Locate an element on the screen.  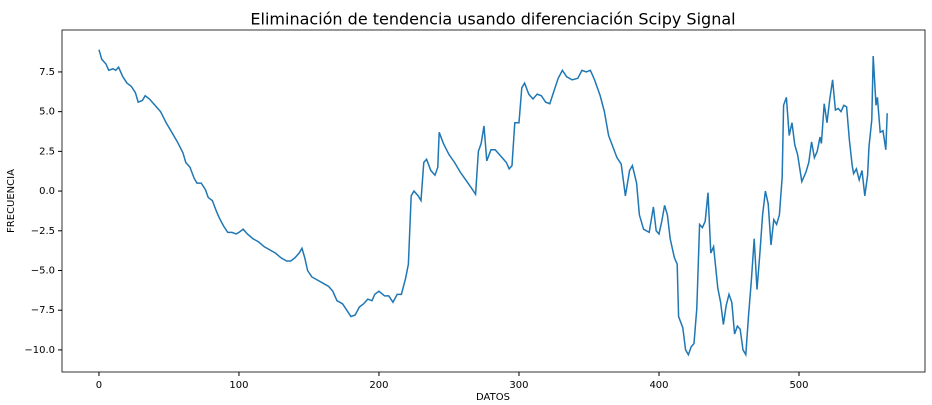
x-tick-label: 0 is located at coordinates (99, 385).